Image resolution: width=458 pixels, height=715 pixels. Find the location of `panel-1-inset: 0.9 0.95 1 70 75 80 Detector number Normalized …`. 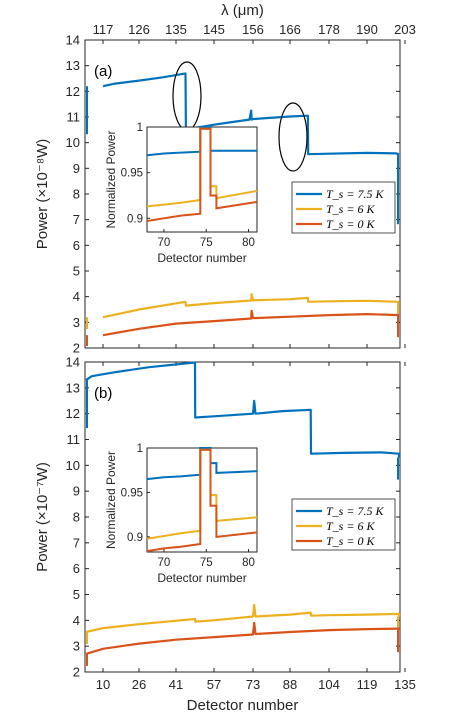

panel-1-inset: 0.9 0.95 1 70 75 80 Detector number Normalized … is located at coordinates (181, 514).